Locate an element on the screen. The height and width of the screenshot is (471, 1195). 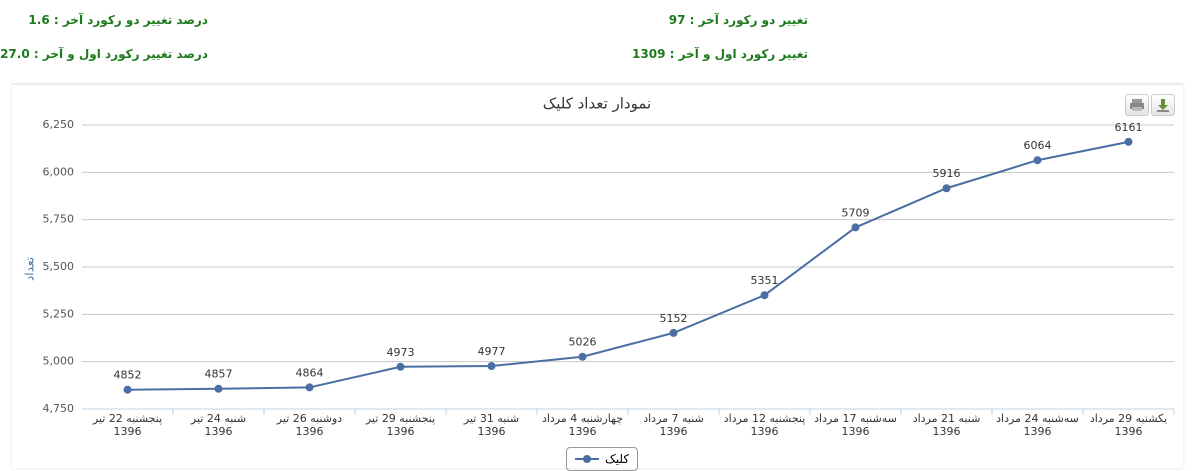
print-button is located at coordinates (1137, 105).